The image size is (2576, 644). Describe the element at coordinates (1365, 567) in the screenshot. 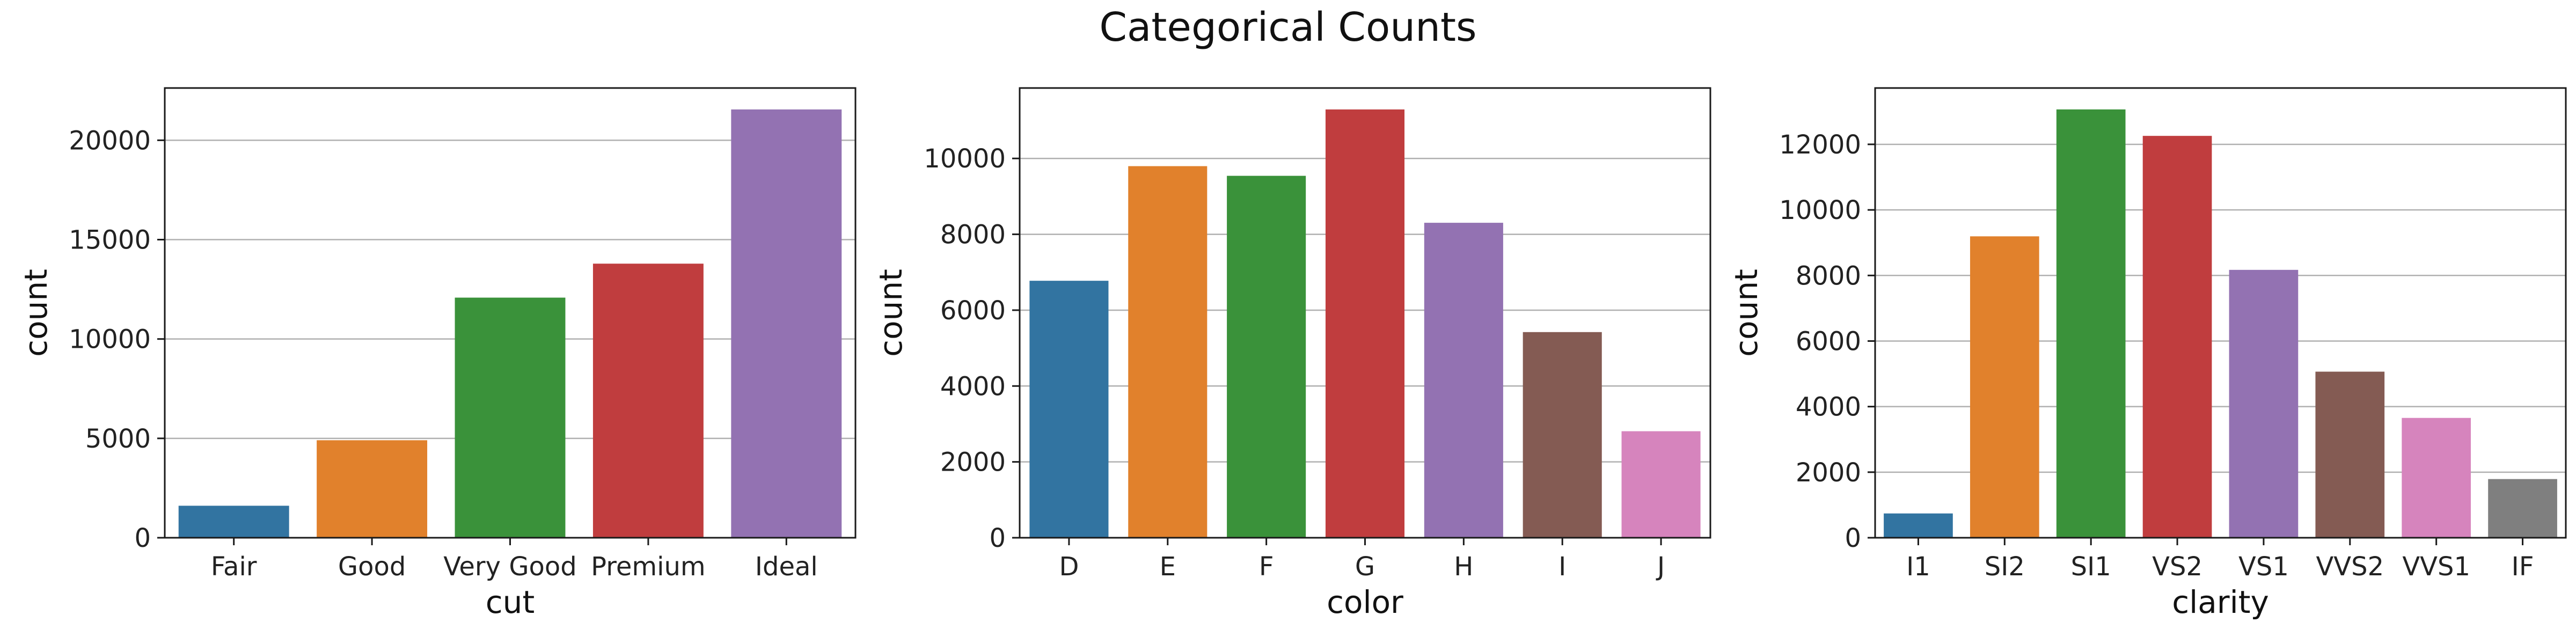

I see `x-tick-label: G` at that location.